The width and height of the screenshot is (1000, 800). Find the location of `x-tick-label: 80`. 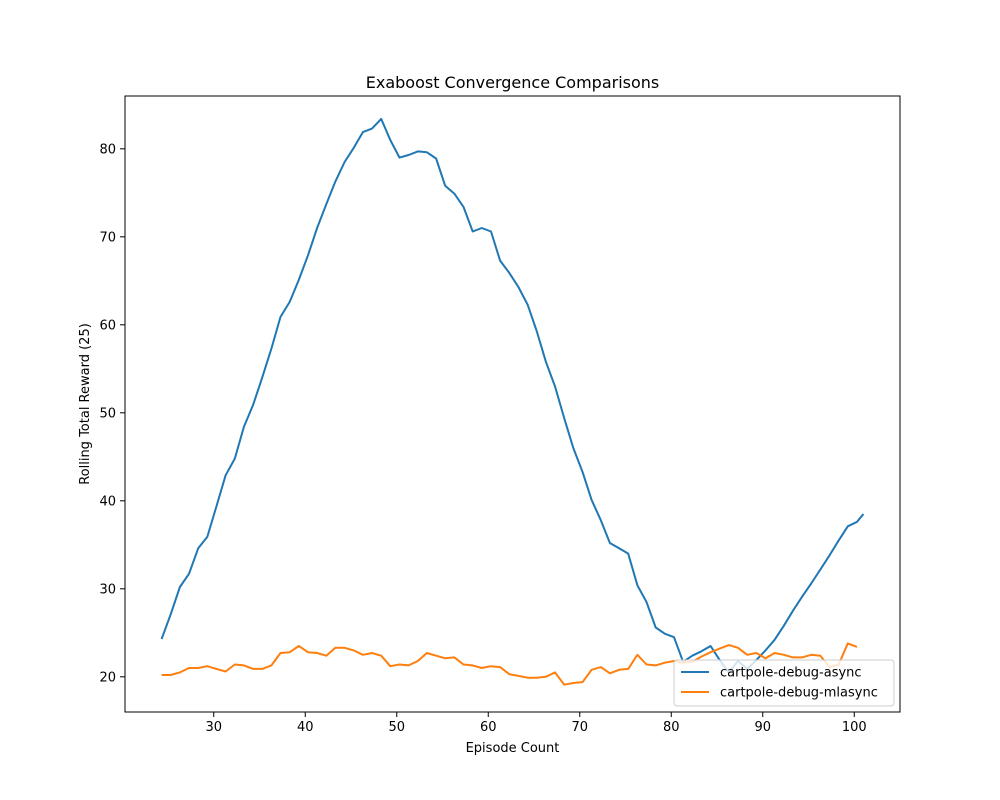

x-tick-label: 80 is located at coordinates (671, 727).